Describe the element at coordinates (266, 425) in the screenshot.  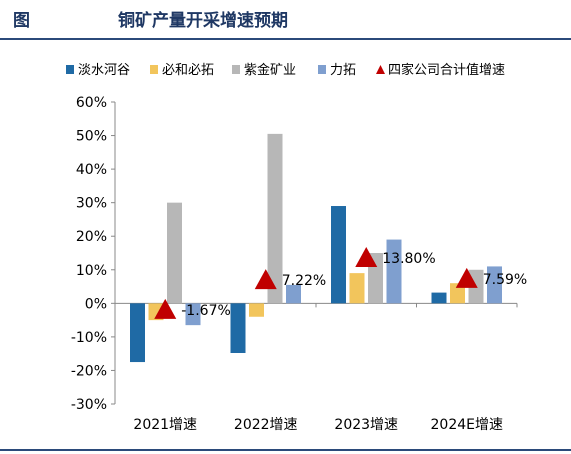
I see `x-tick-label-1: 2022增速` at that location.